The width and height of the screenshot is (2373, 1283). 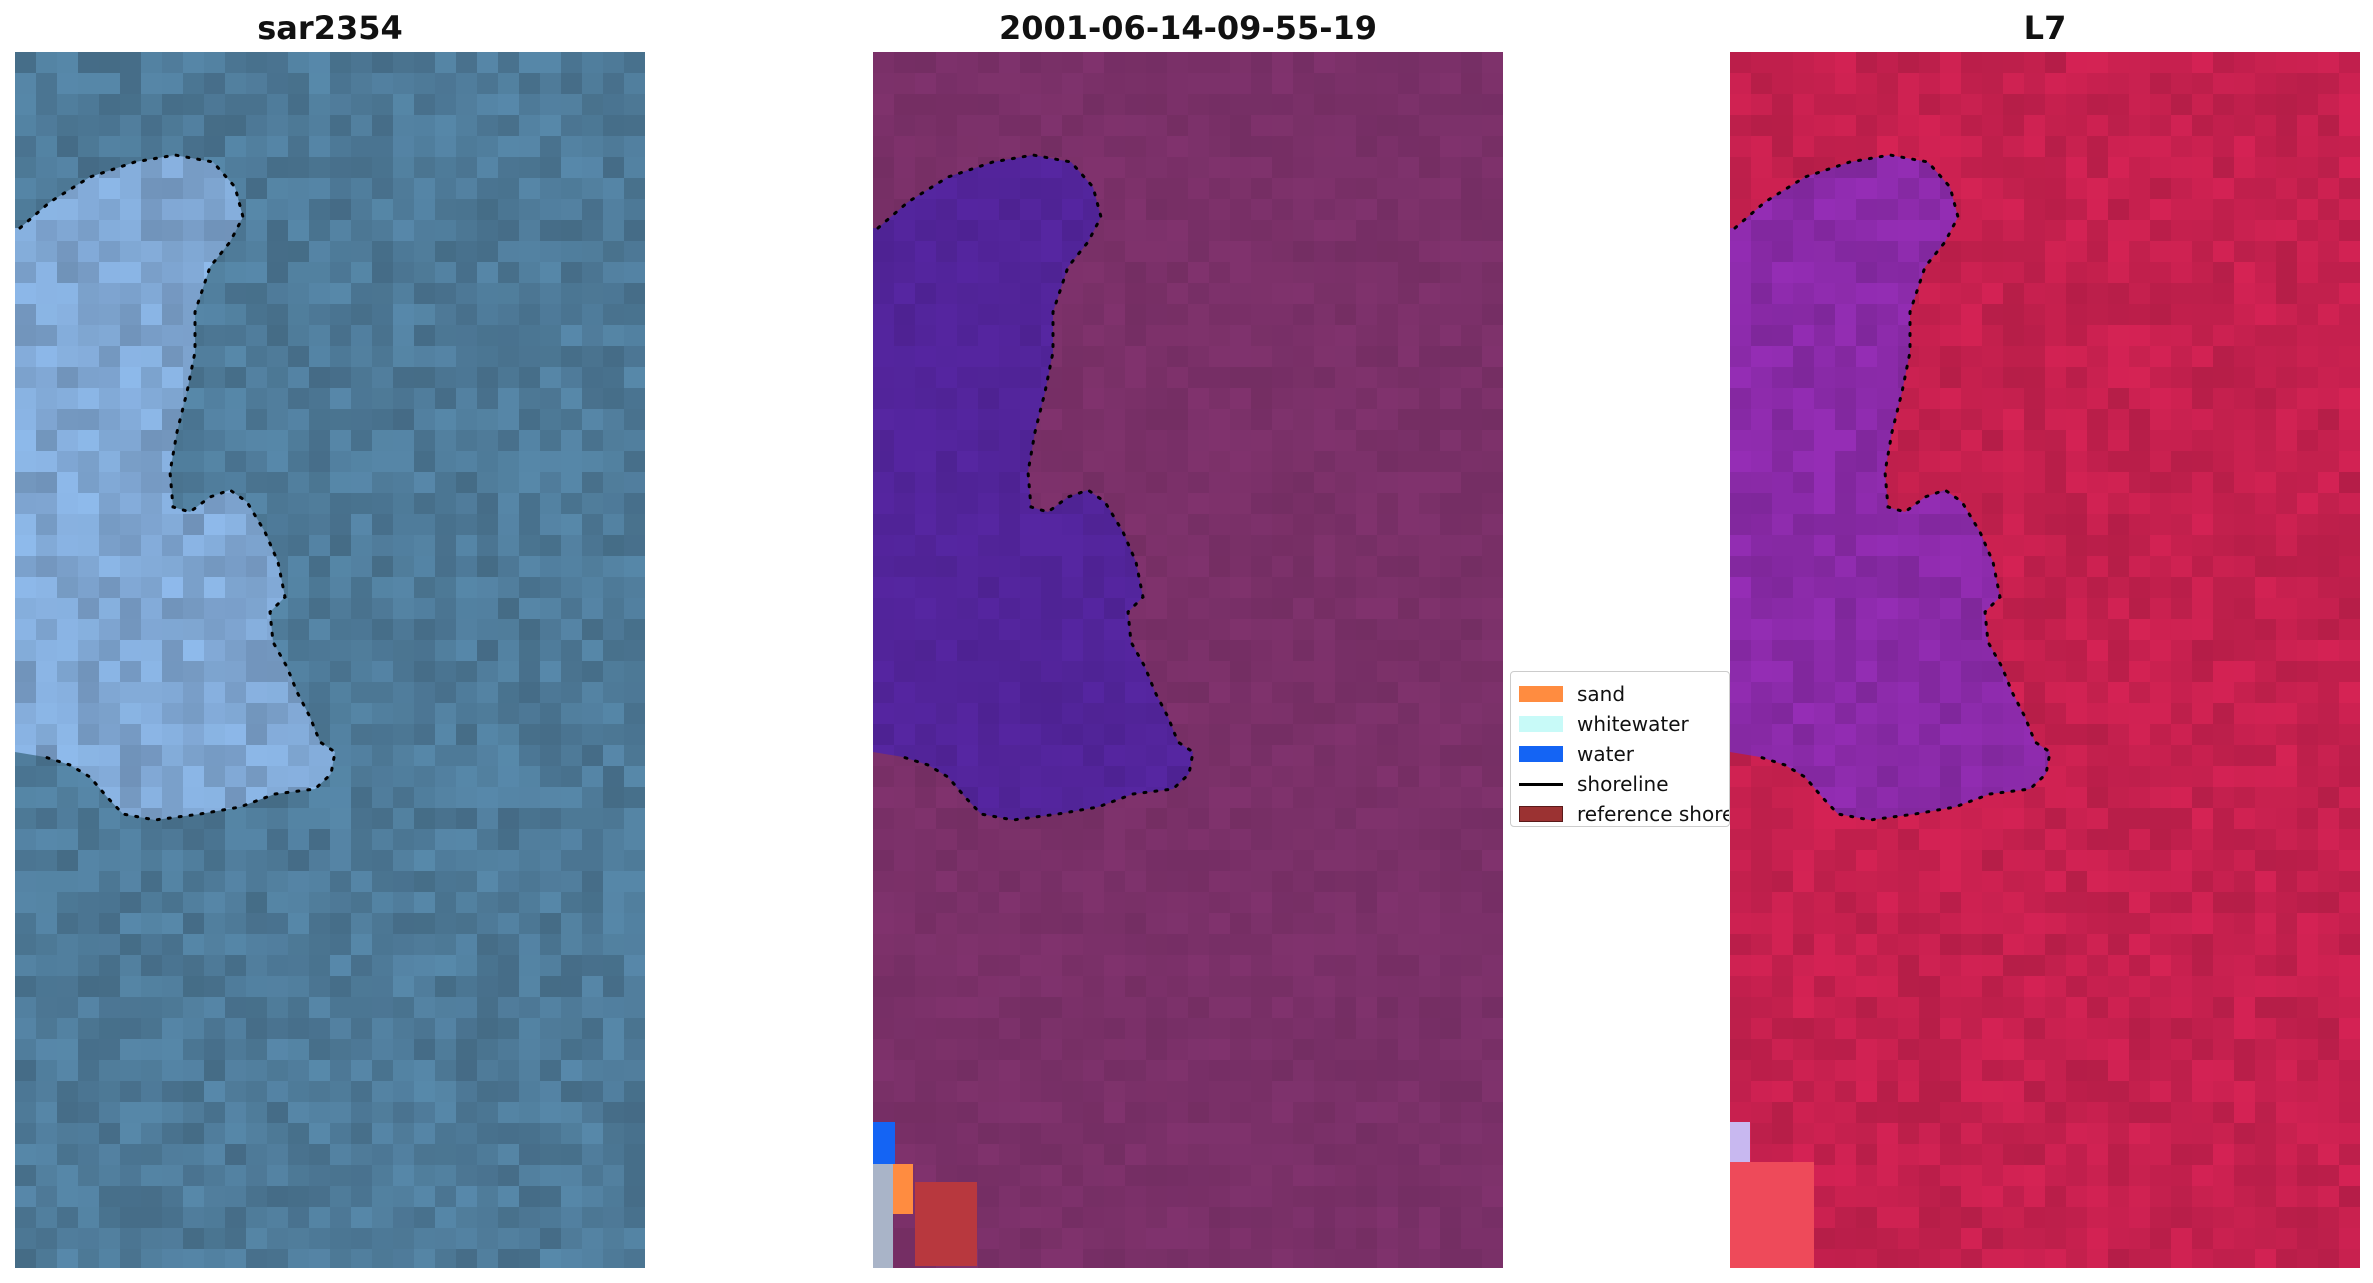 I want to click on legend-item-reference-shoreline: reference shoreline, so click(x=1624, y=812).